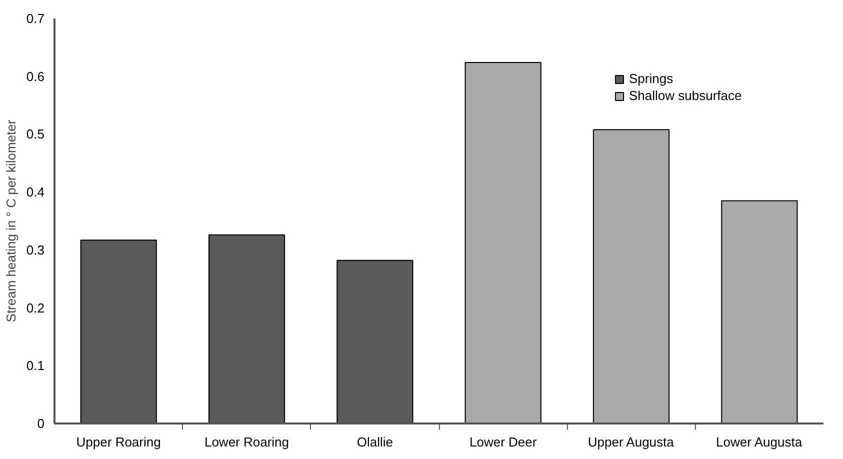 The height and width of the screenshot is (459, 843). What do you see at coordinates (35, 366) in the screenshot?
I see `y-tick-label: 0.1` at bounding box center [35, 366].